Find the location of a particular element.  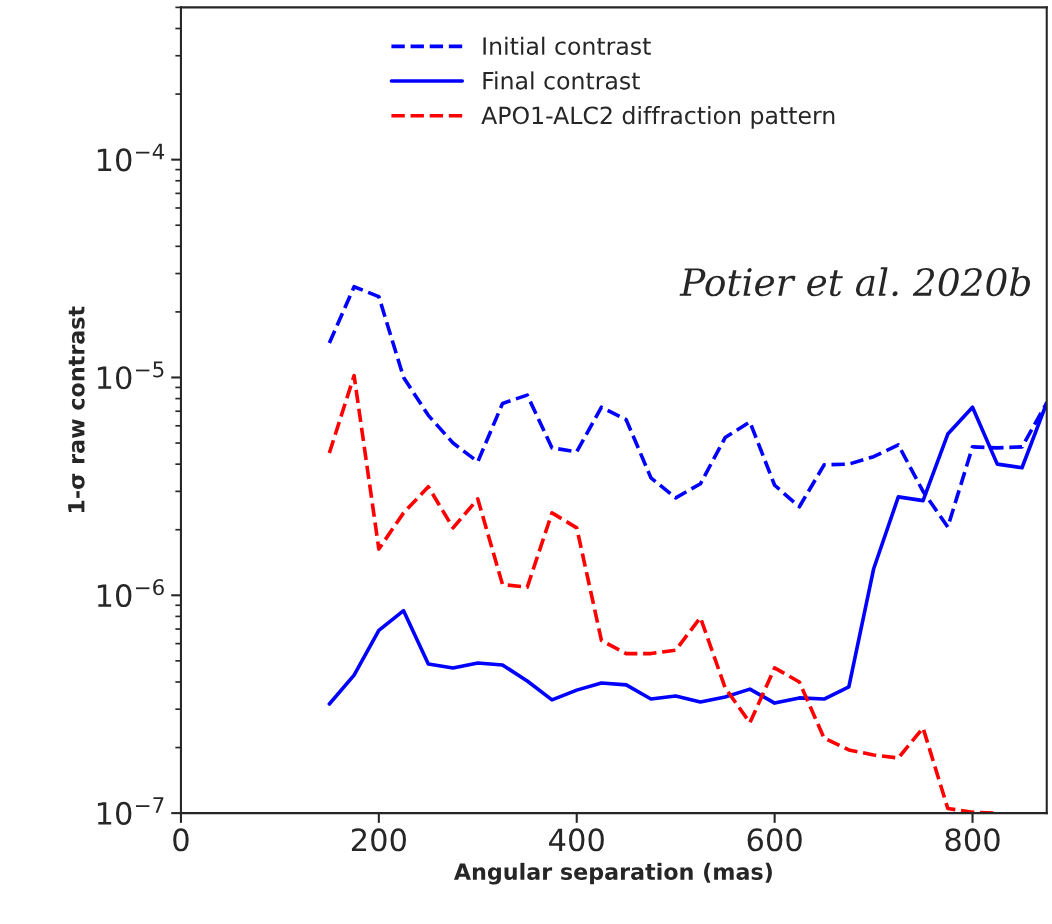

annotation: Potier et al. 2020b is located at coordinates (854, 282).